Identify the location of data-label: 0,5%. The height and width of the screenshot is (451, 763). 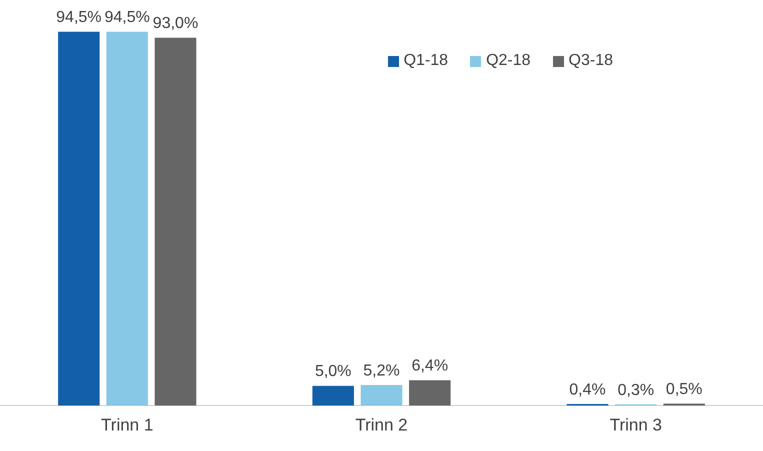
(684, 389).